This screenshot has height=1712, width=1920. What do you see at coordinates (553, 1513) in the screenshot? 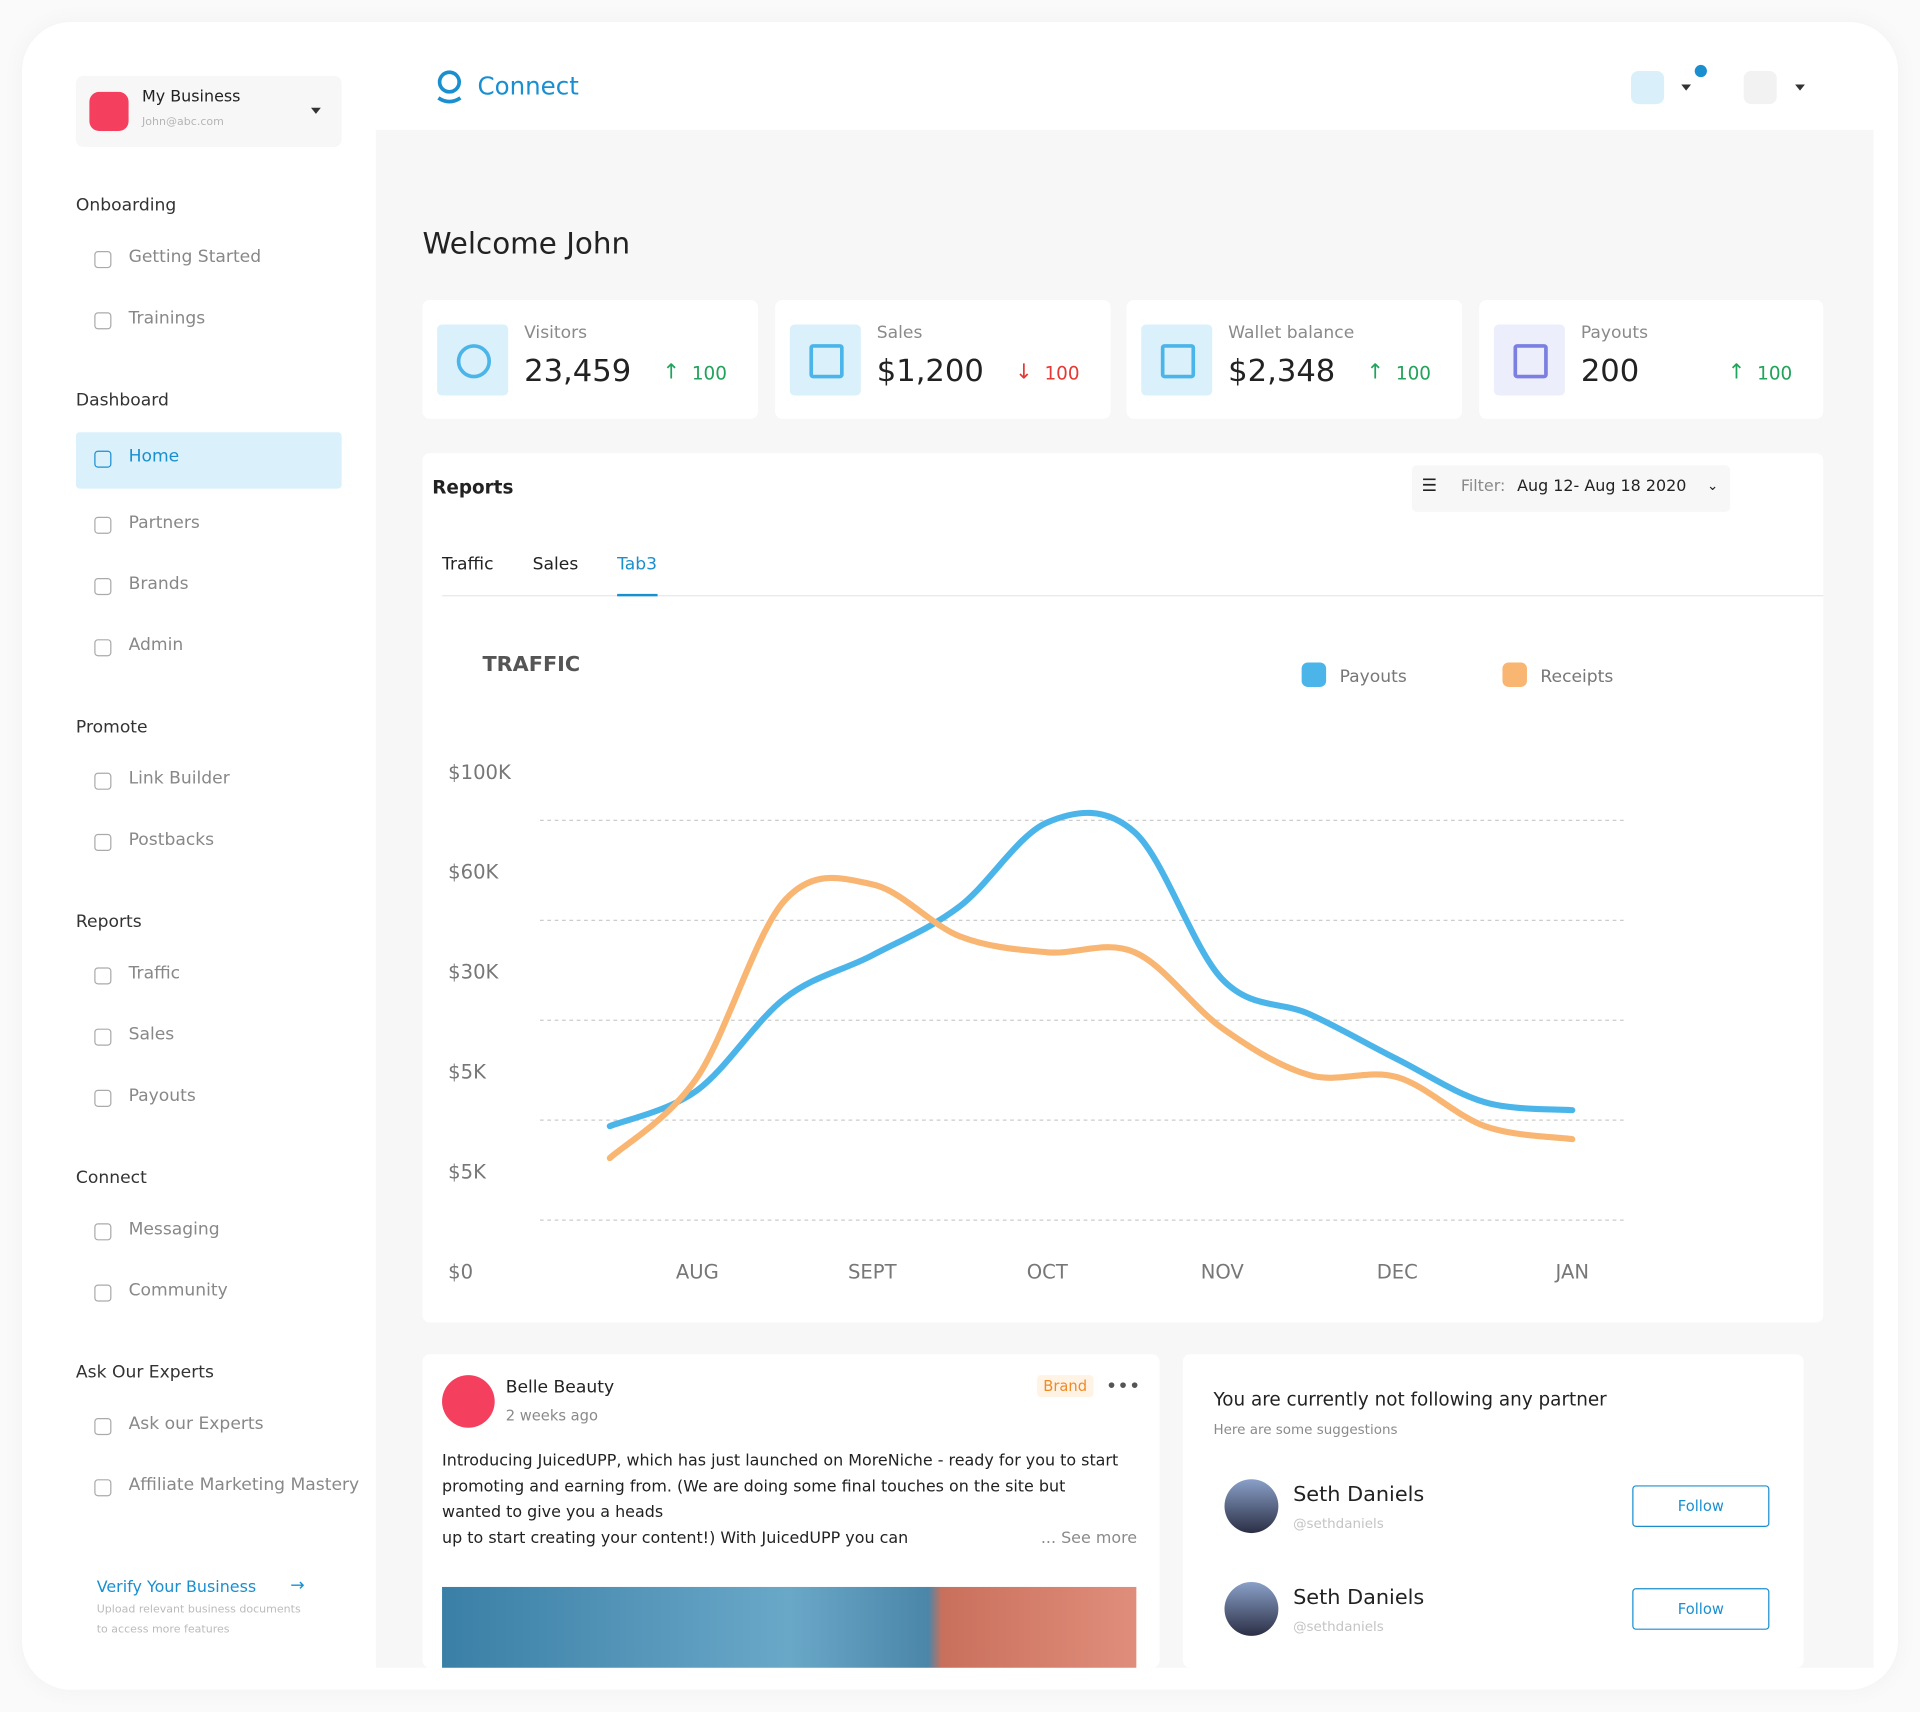
I see `post-line: wanted to give you a heads` at bounding box center [553, 1513].